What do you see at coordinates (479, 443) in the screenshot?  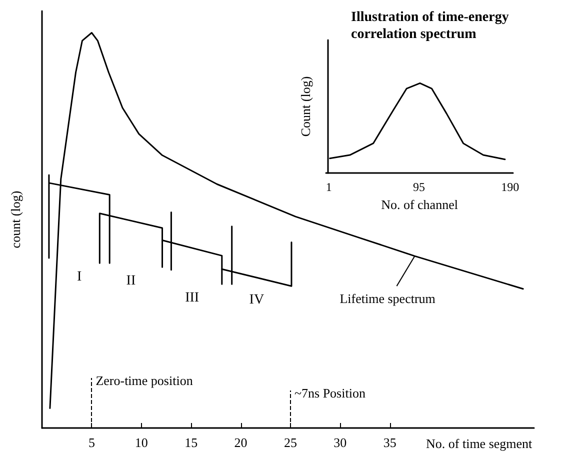 I see `x-axis-title: No. of time segment` at bounding box center [479, 443].